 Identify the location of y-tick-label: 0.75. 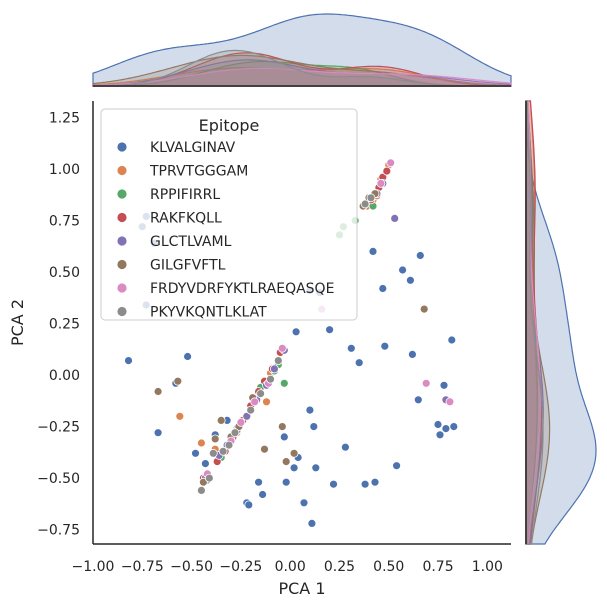
(64, 222).